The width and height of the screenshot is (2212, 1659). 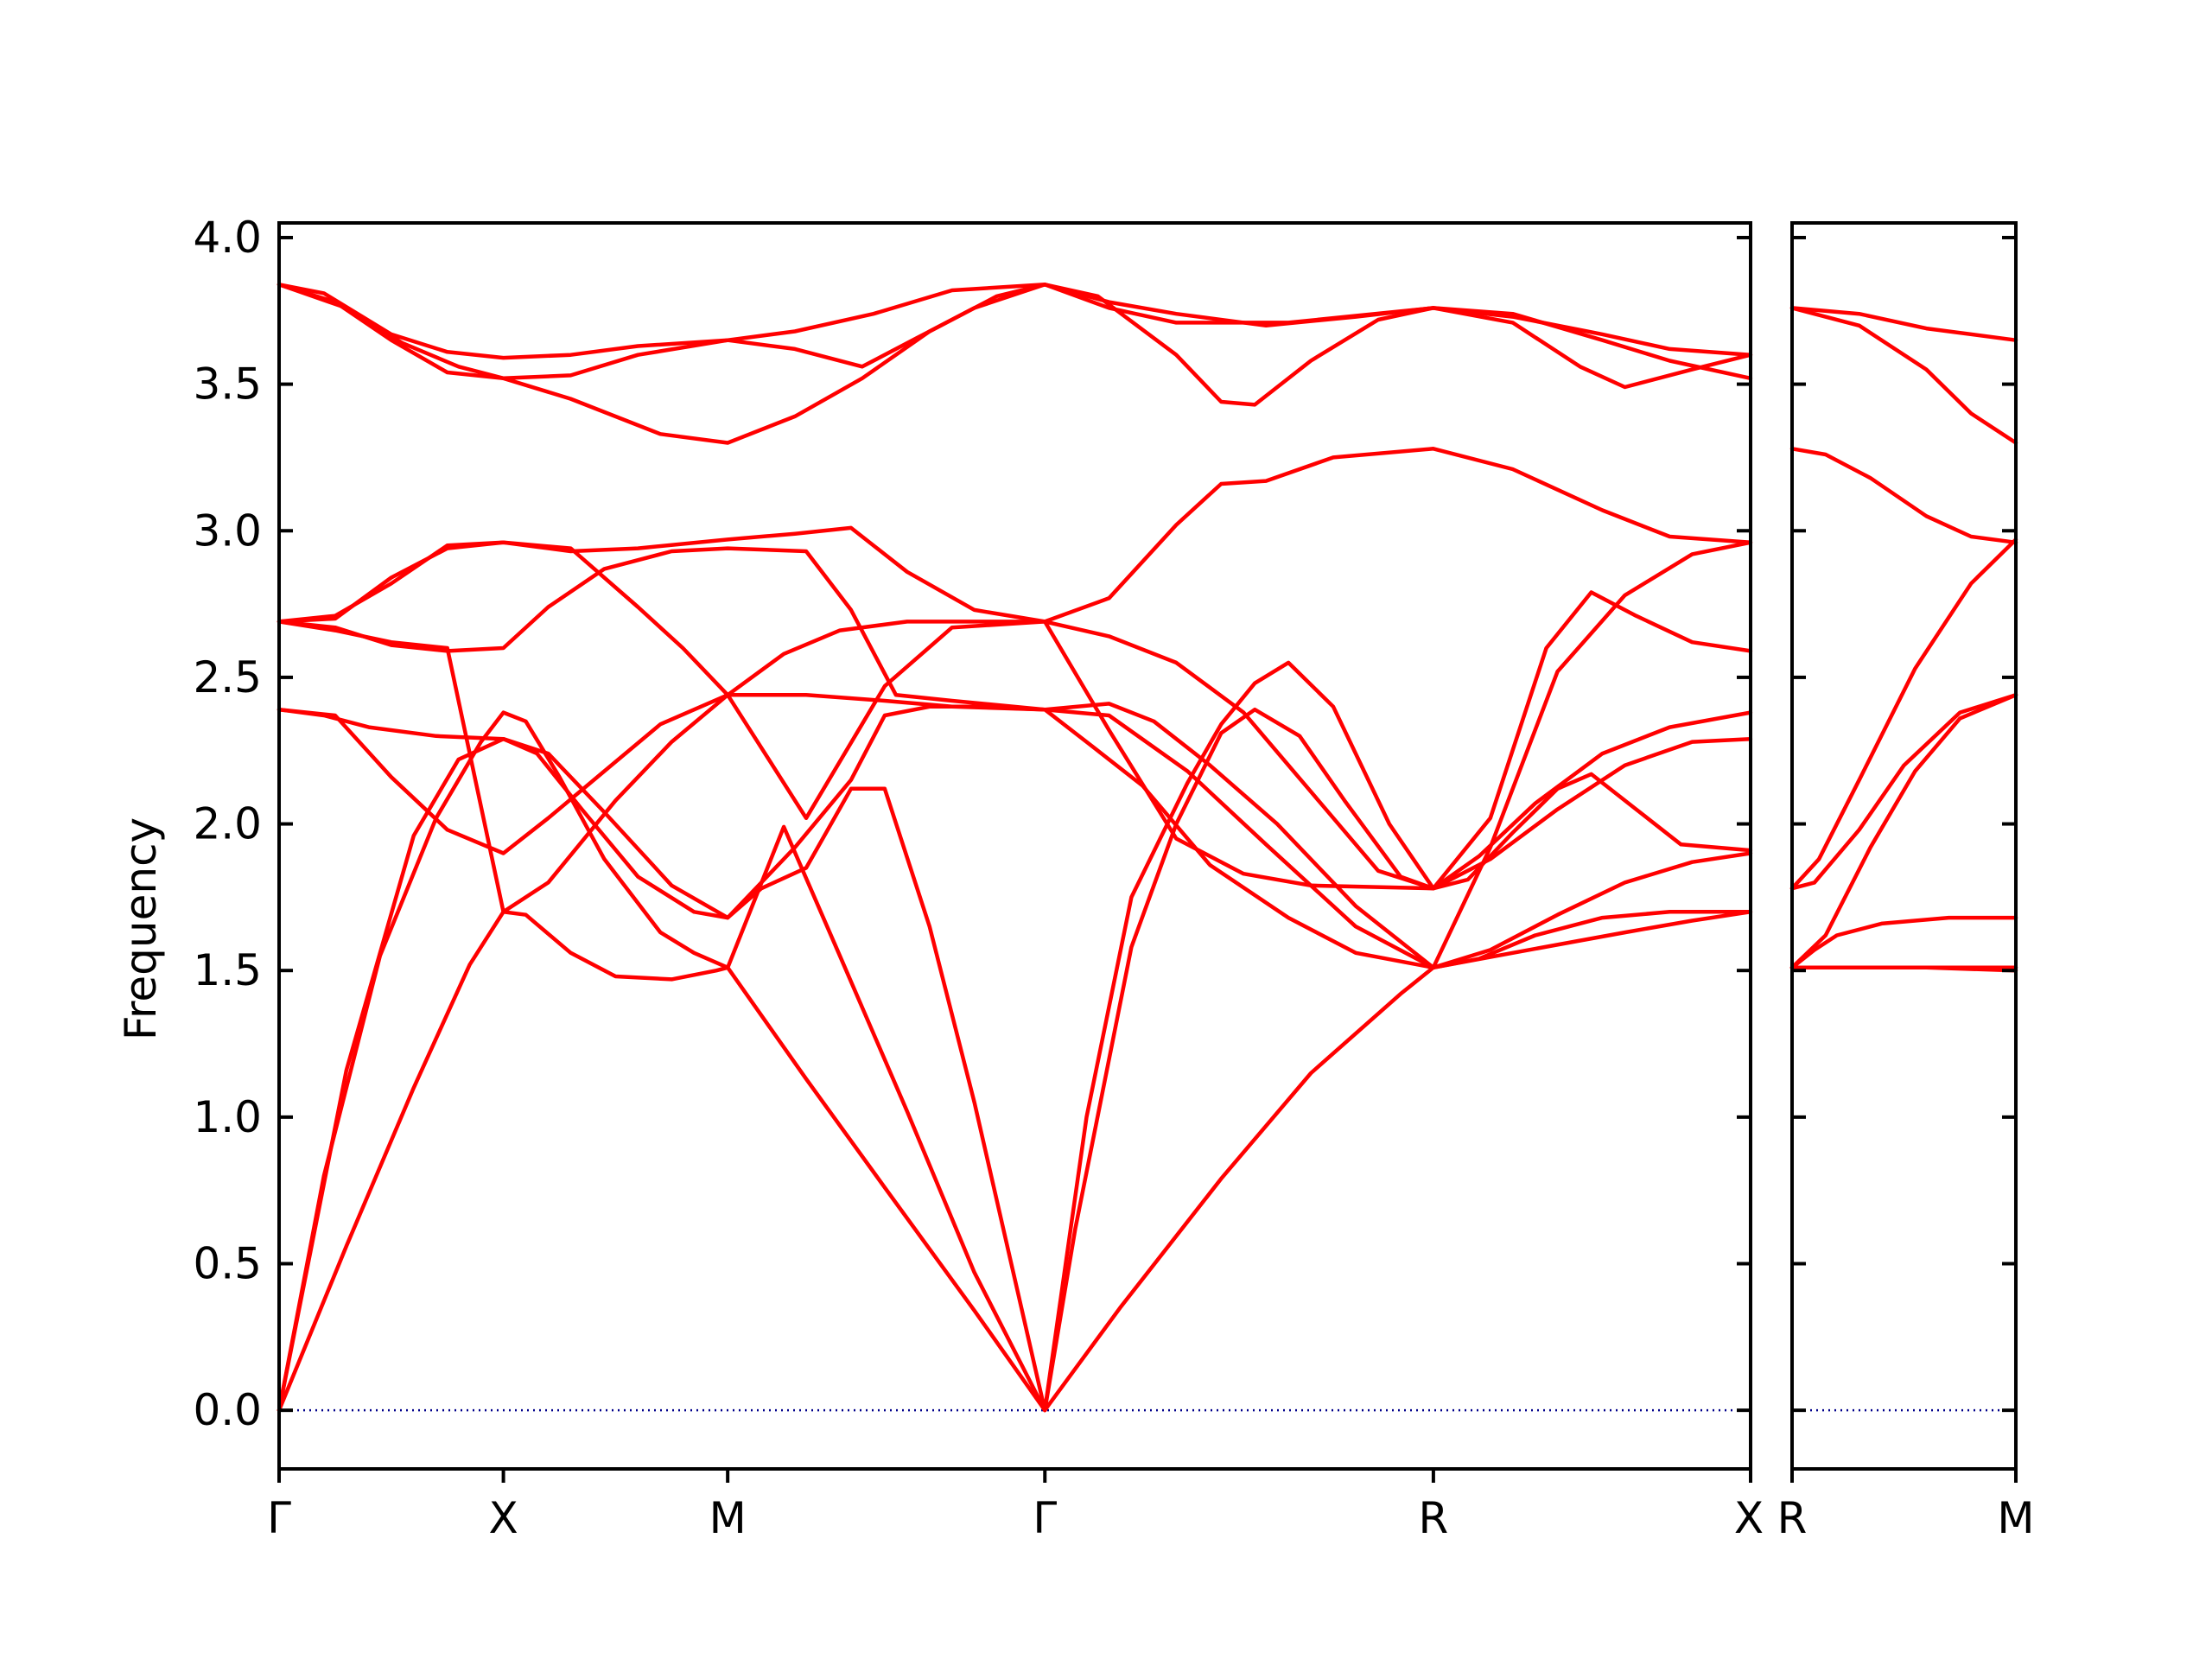 I want to click on y-axis-ticks-right, so click(x=1904, y=824).